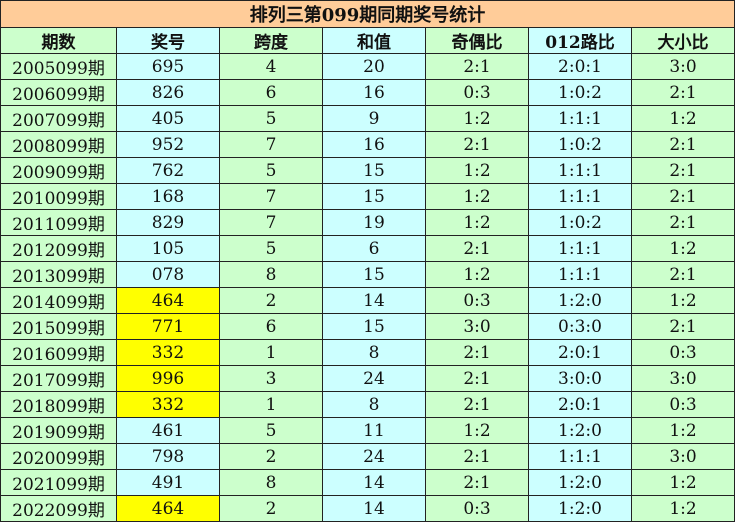 This screenshot has width=735, height=522. What do you see at coordinates (580, 66) in the screenshot?
I see `road-cell: 2:0:1` at bounding box center [580, 66].